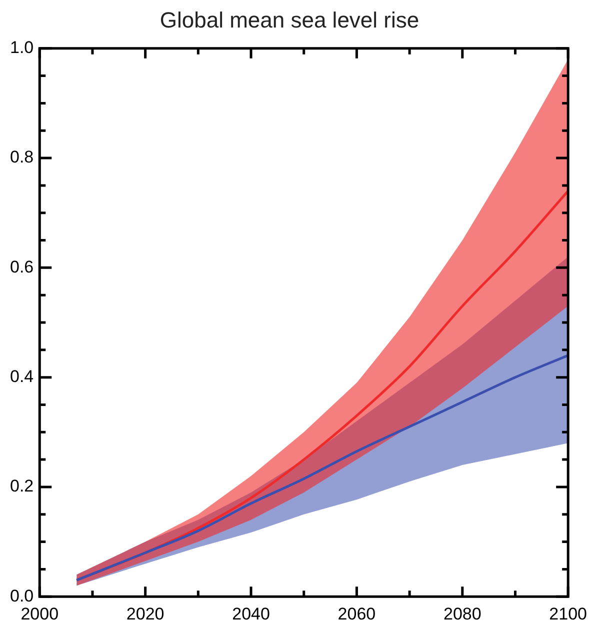 The height and width of the screenshot is (633, 595). Describe the element at coordinates (39, 614) in the screenshot. I see `x-tick-label: 2000` at that location.